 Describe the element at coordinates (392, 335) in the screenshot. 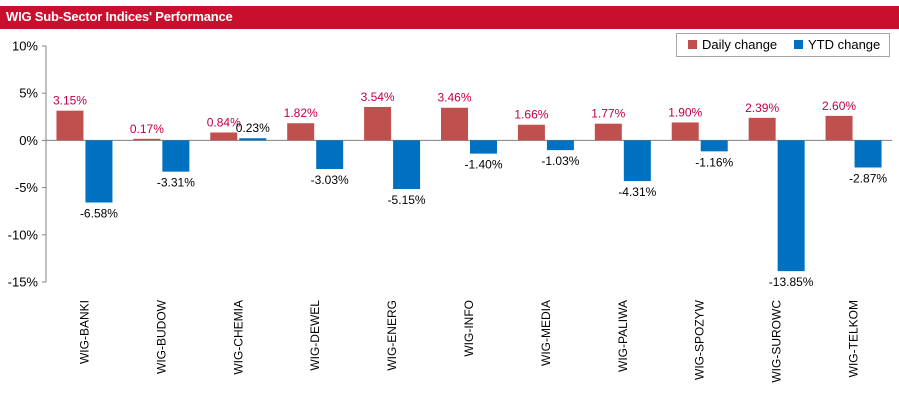

I see `category-label: WIG-ENERG` at that location.